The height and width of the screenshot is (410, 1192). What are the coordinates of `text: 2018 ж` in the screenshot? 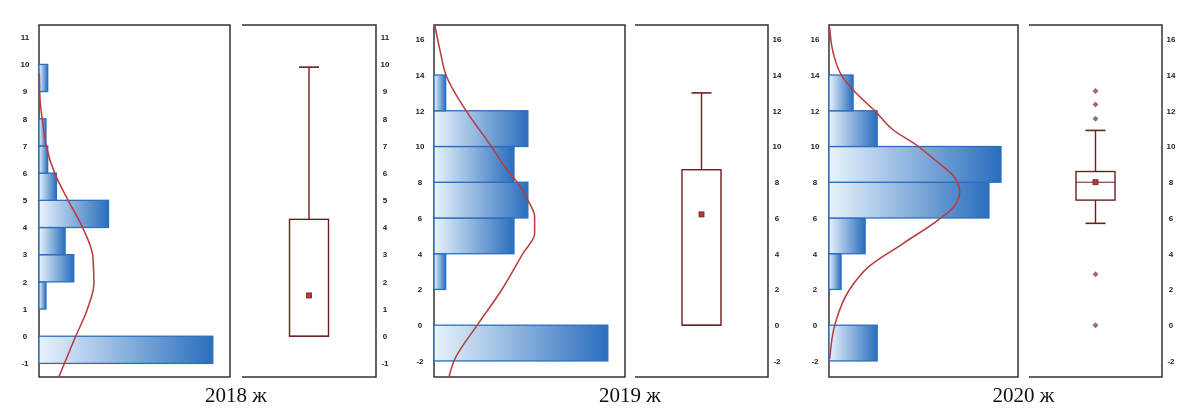 It's located at (236, 395).